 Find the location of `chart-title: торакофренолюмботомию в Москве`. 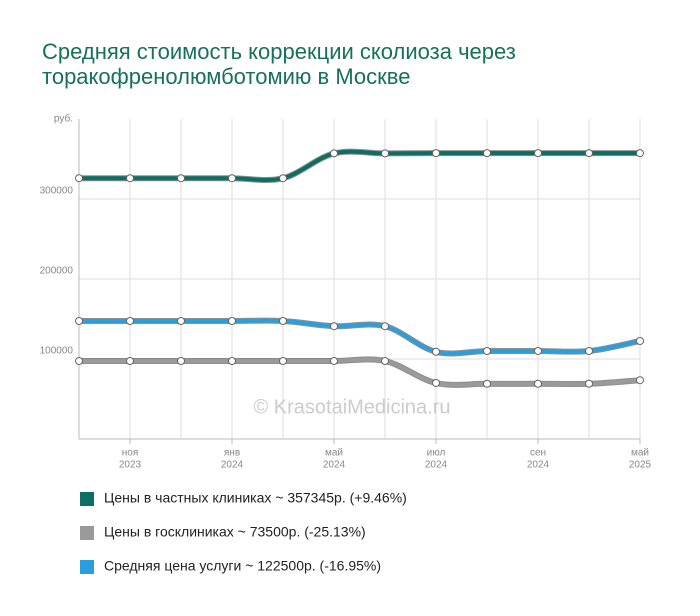

chart-title: торакофренолюмботомию в Москве is located at coordinates (226, 76).